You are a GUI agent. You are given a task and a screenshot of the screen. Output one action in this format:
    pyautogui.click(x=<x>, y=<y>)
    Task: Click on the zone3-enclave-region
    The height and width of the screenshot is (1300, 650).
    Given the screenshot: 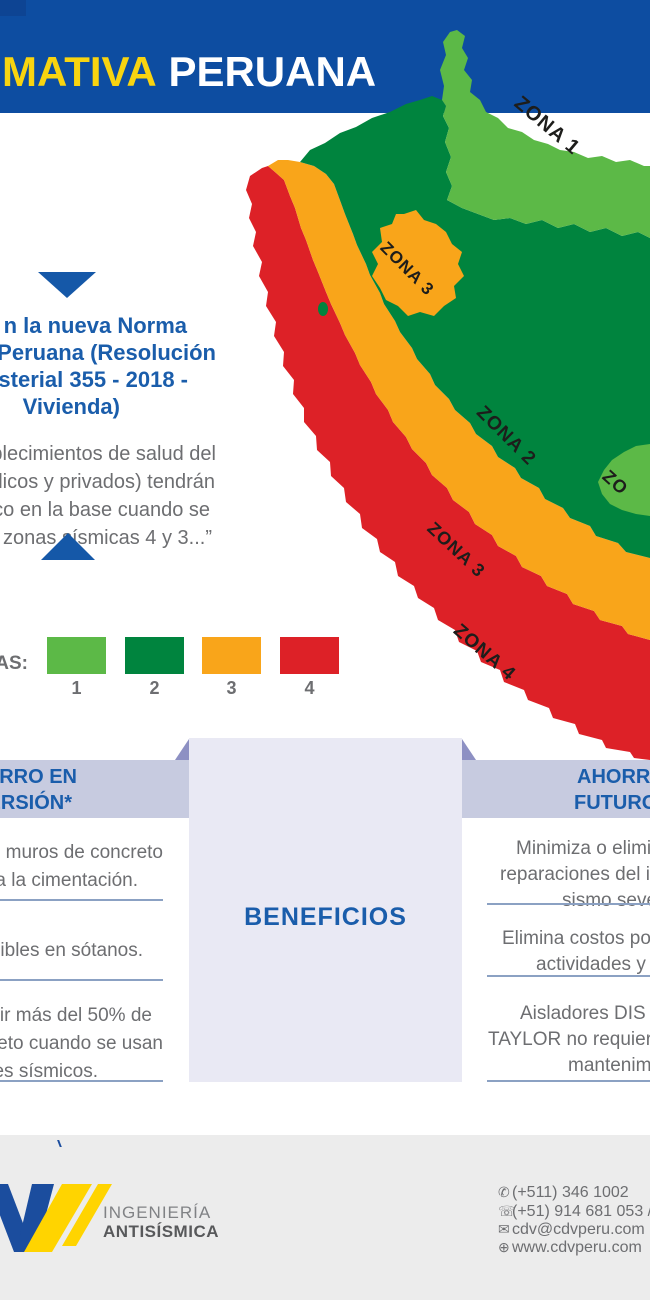 What is the action you would take?
    pyautogui.click(x=418, y=263)
    